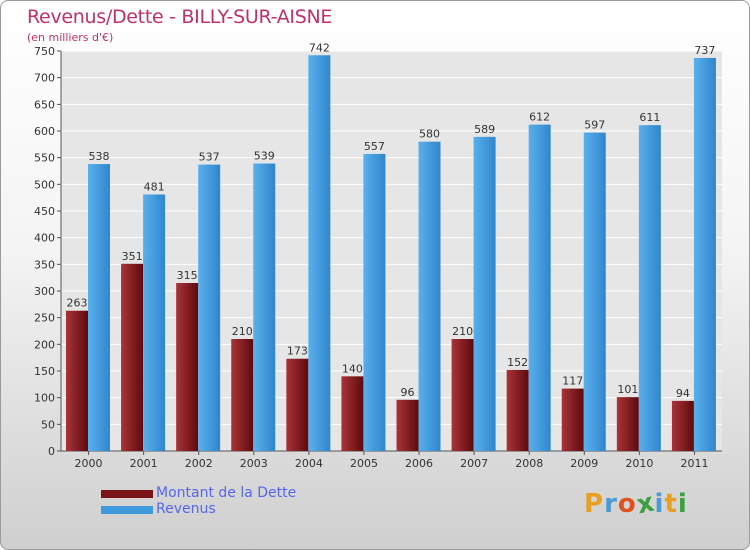 The height and width of the screenshot is (550, 750). What do you see at coordinates (199, 463) in the screenshot?
I see `x-tick-label: 2002` at bounding box center [199, 463].